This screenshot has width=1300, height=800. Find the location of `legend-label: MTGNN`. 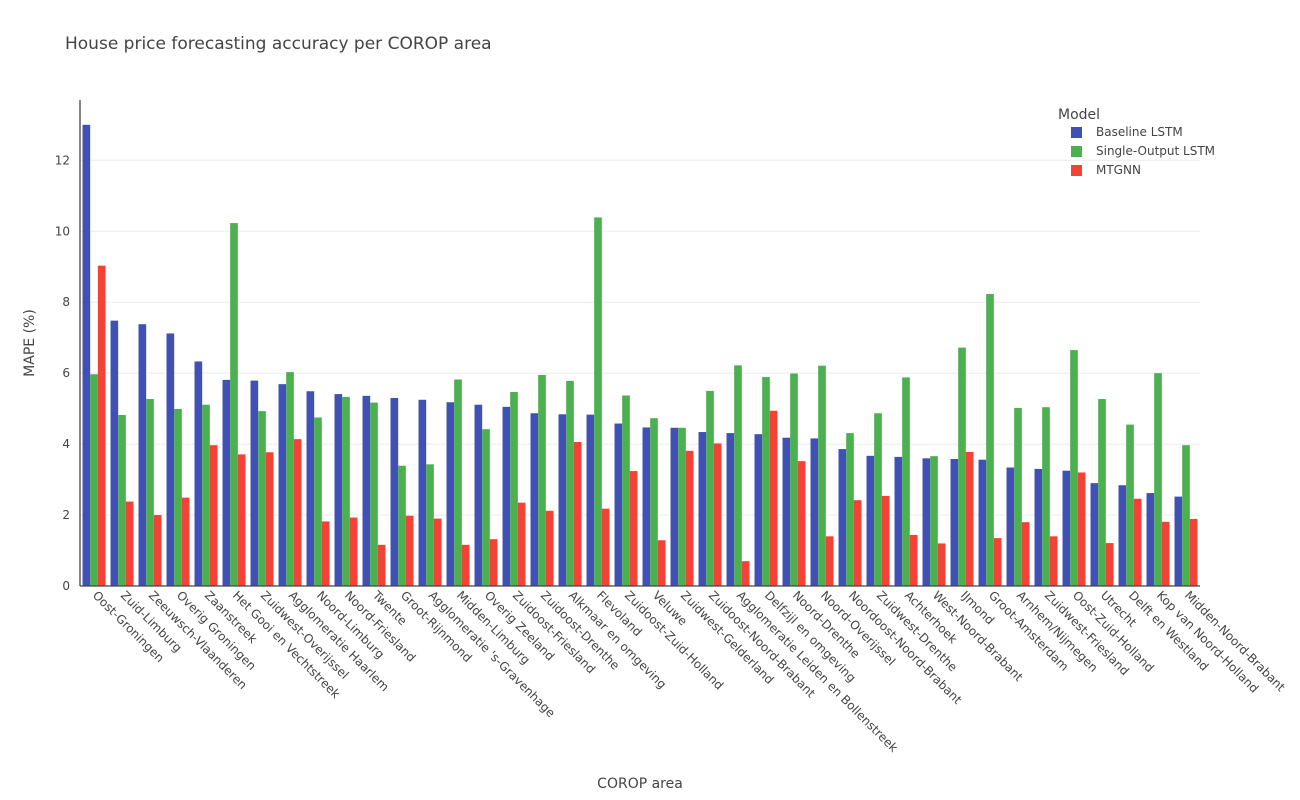

legend-label: MTGNN is located at coordinates (1118, 170).